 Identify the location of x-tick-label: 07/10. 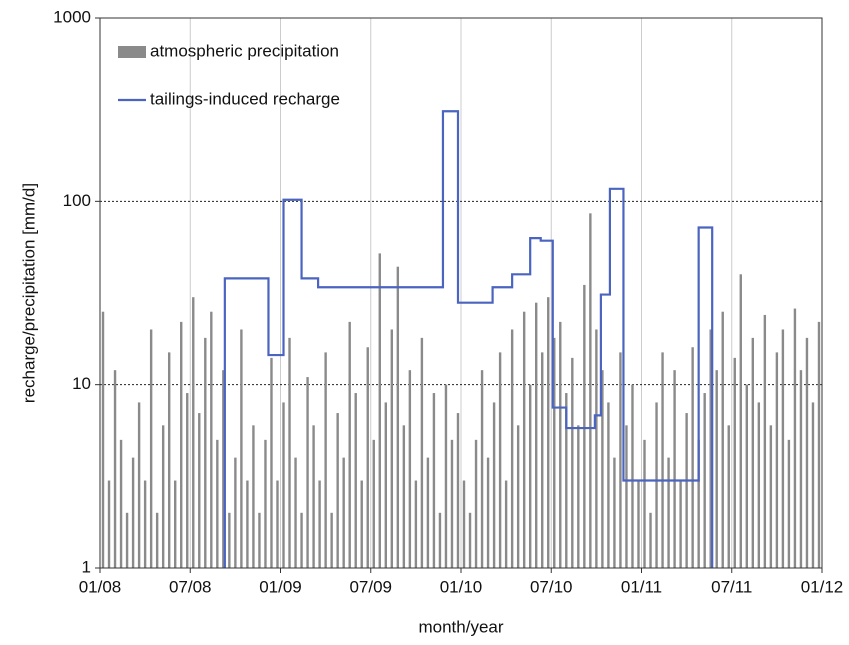
(551, 586).